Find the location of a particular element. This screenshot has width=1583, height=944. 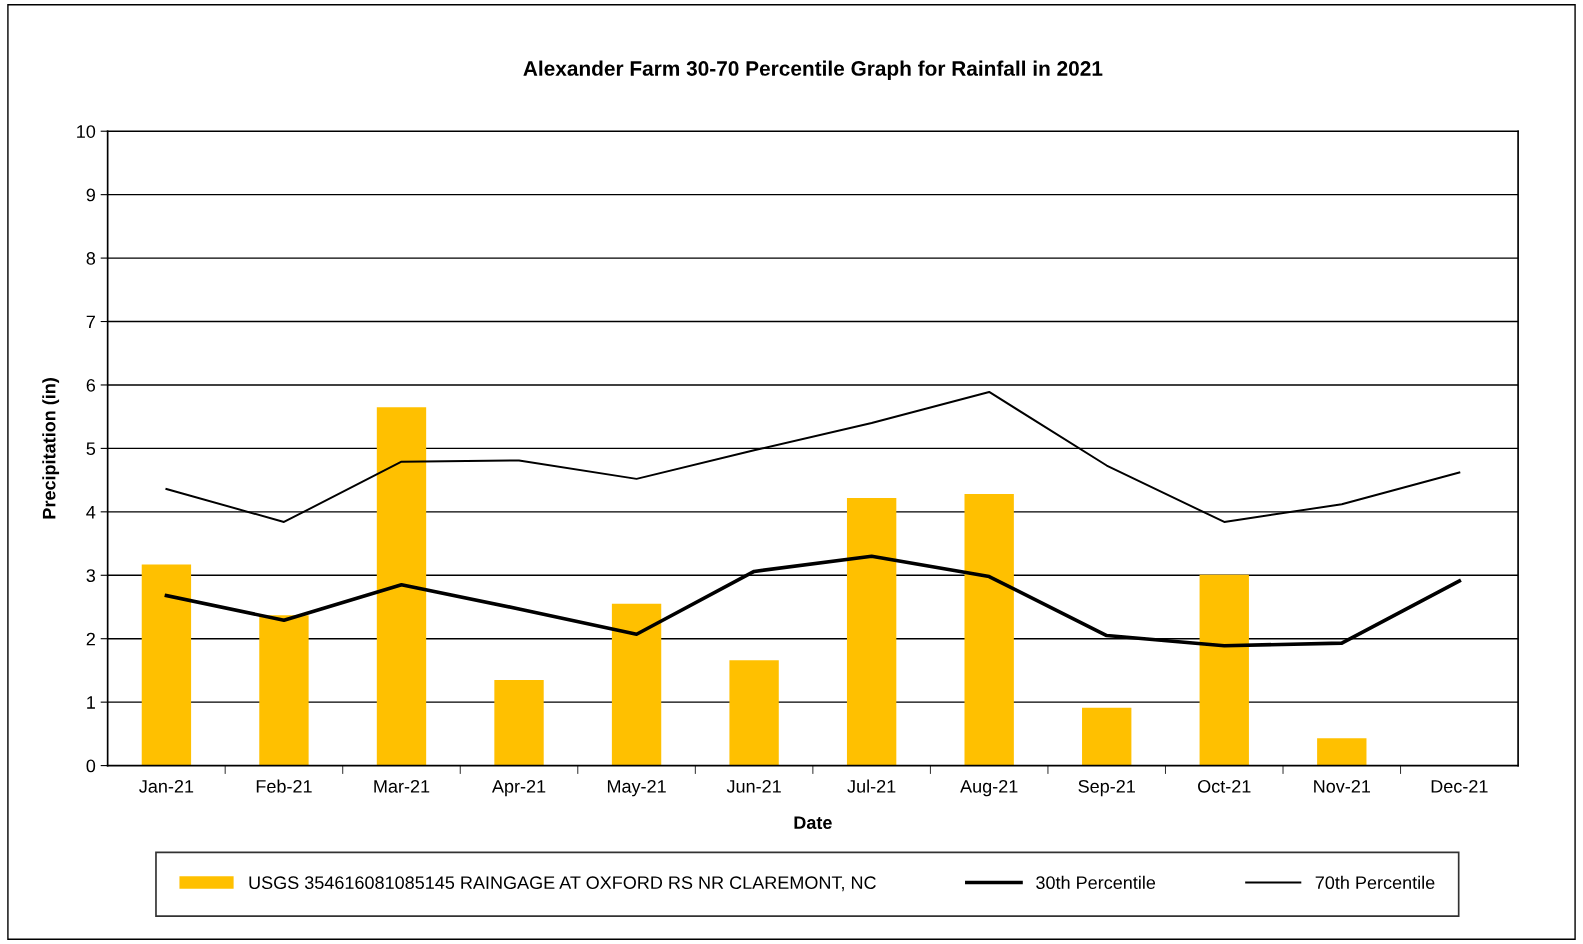

y-tick-label: 9 is located at coordinates (90, 195).